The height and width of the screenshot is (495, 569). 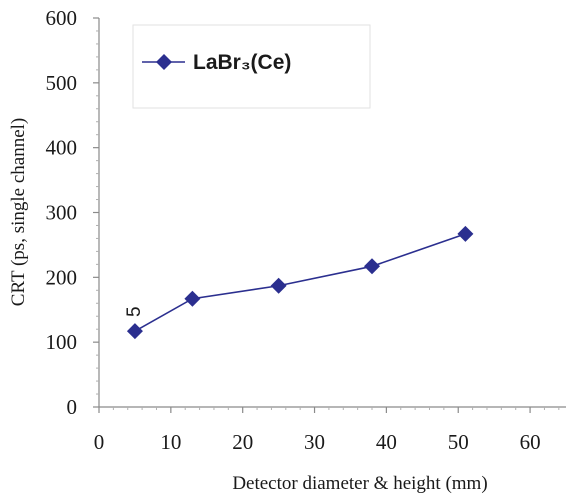 What do you see at coordinates (242, 62) in the screenshot?
I see `legend-label: LaBr₃(Ce)` at bounding box center [242, 62].